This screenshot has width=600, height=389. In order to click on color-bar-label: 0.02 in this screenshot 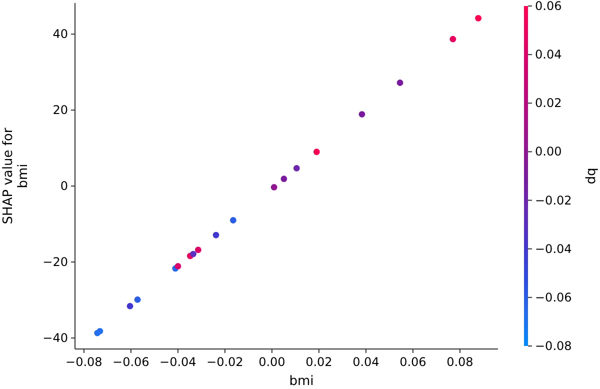, I will do `click(548, 103)`.